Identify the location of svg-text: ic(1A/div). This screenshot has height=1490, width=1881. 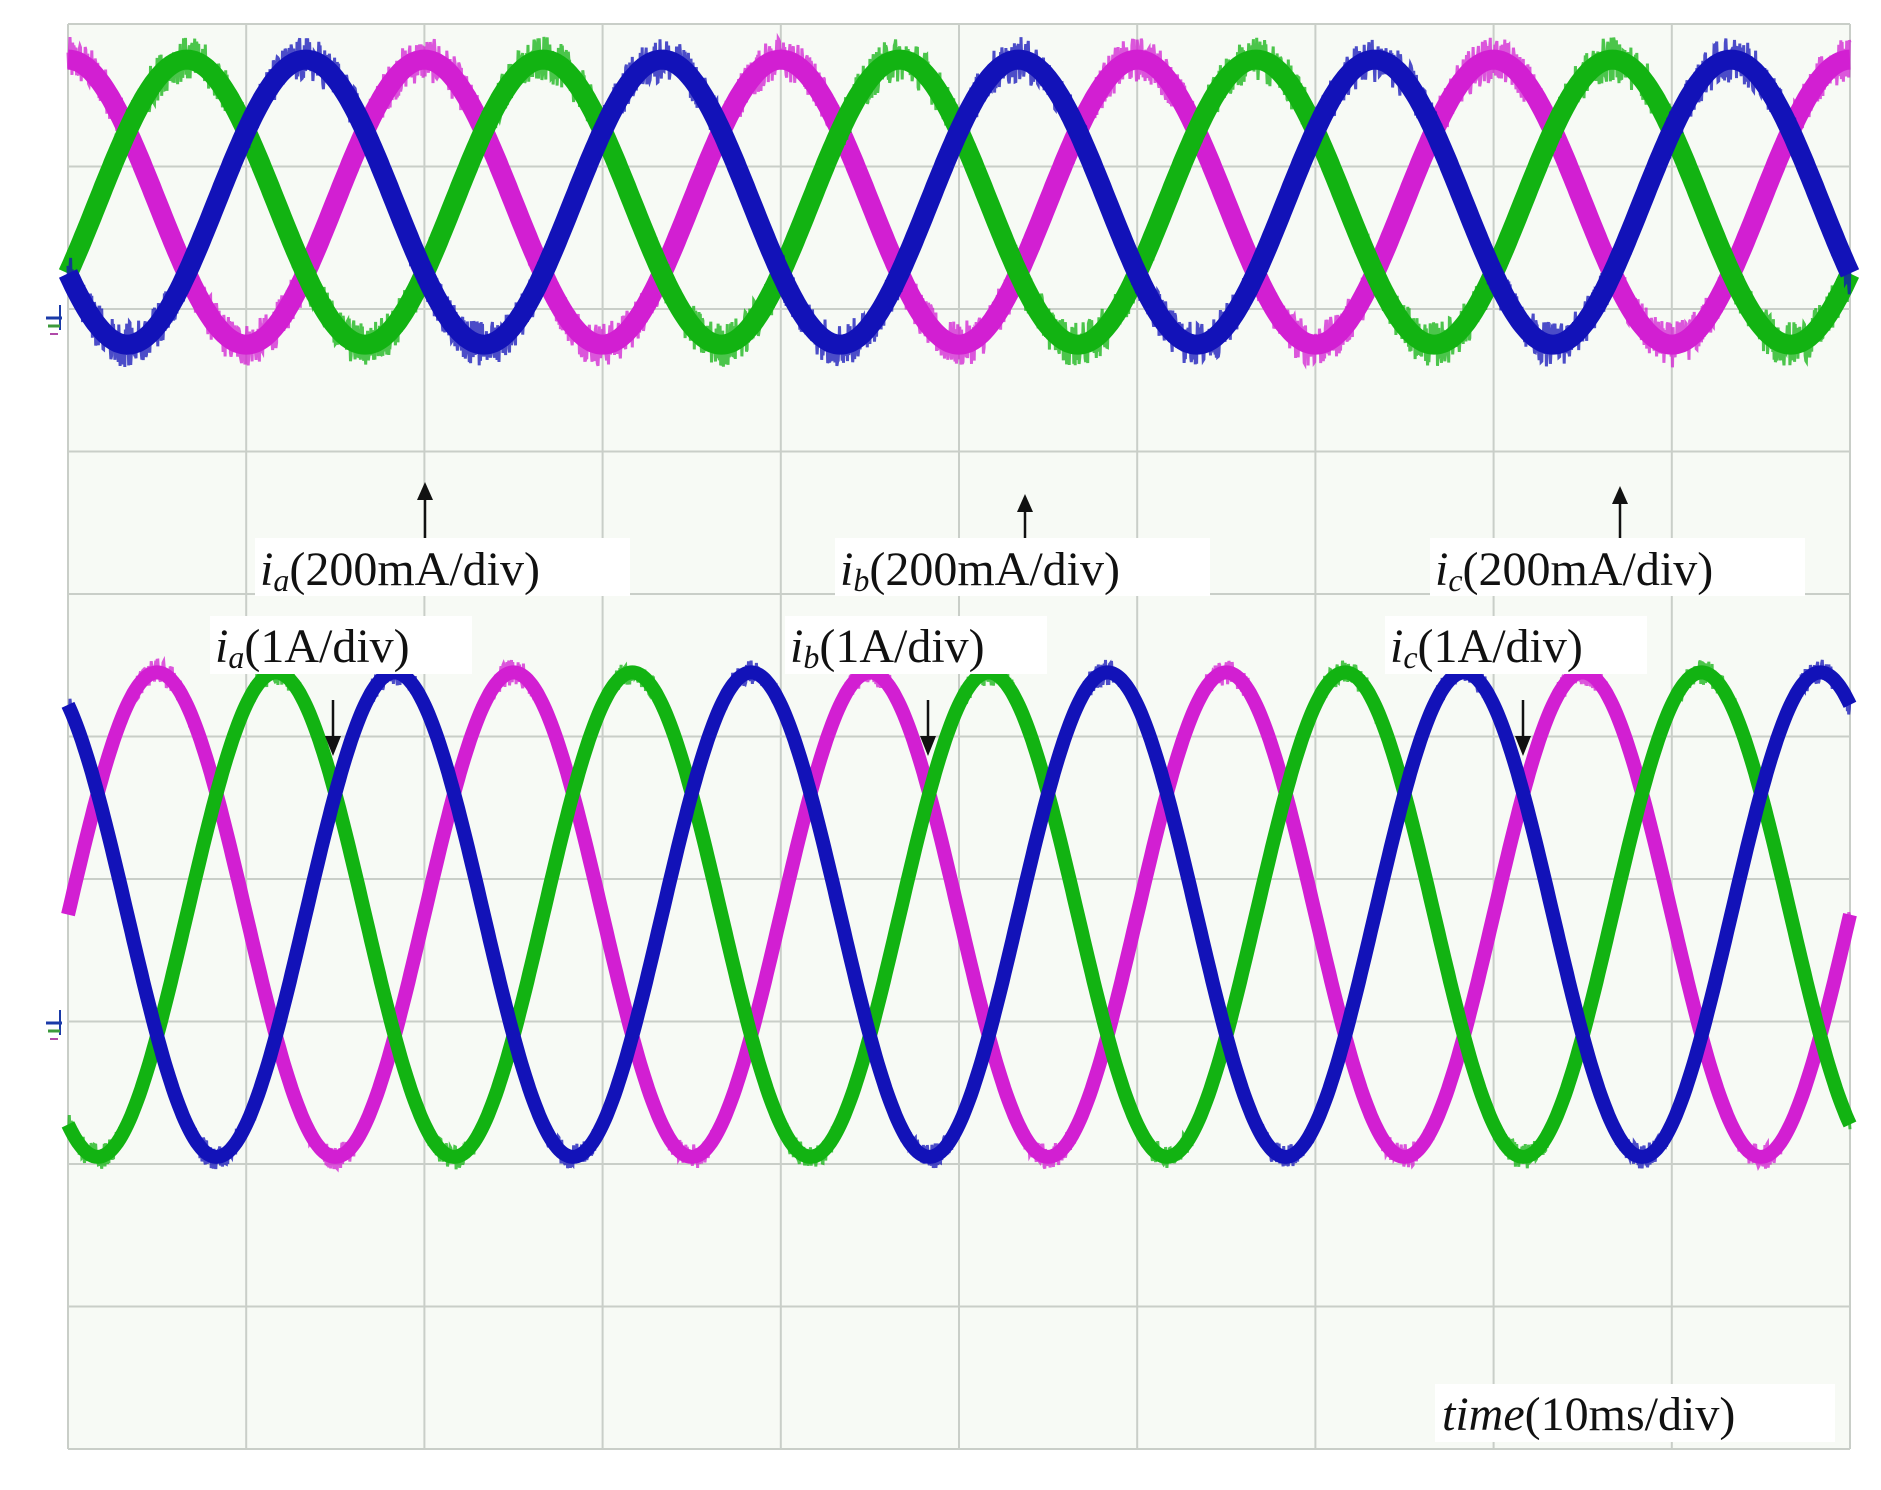
(1486, 647).